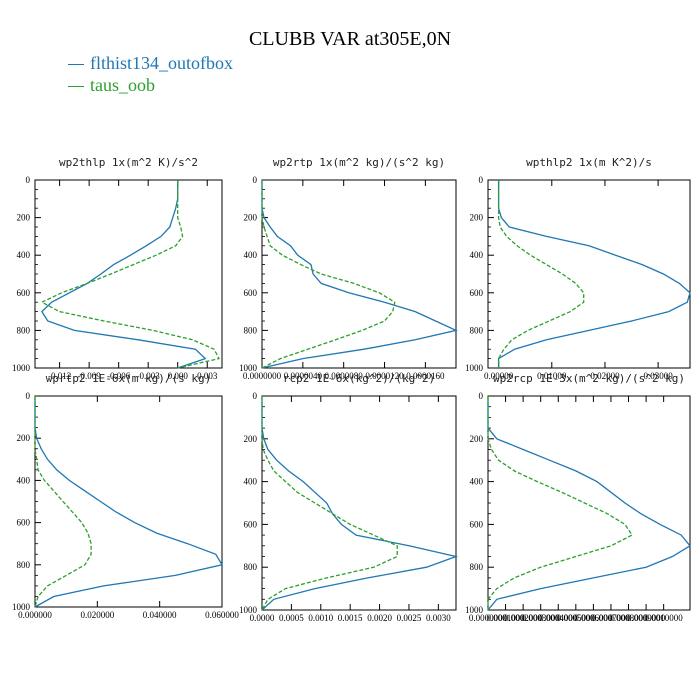  I want to click on x-tick-label: 0.0000040, so click(303, 376).